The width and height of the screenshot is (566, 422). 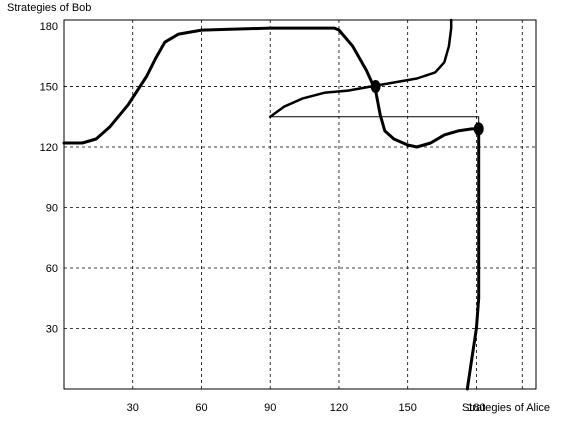 What do you see at coordinates (201, 408) in the screenshot?
I see `x-tick-label: 60` at bounding box center [201, 408].